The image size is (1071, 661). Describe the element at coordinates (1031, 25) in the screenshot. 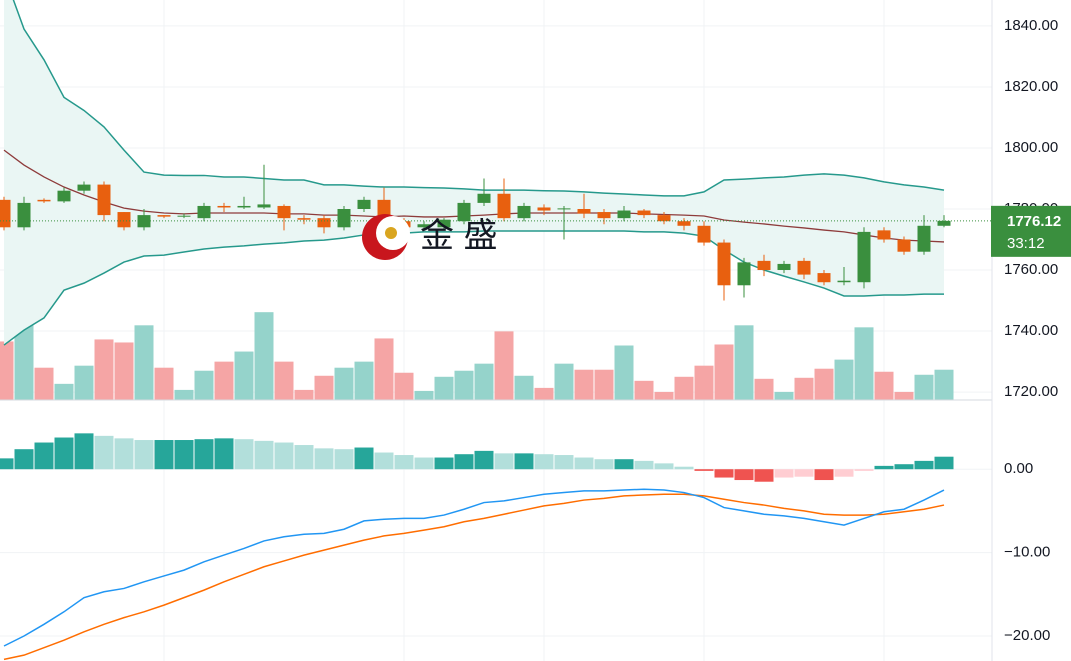

I see `y-tick-label: 1840.00` at that location.